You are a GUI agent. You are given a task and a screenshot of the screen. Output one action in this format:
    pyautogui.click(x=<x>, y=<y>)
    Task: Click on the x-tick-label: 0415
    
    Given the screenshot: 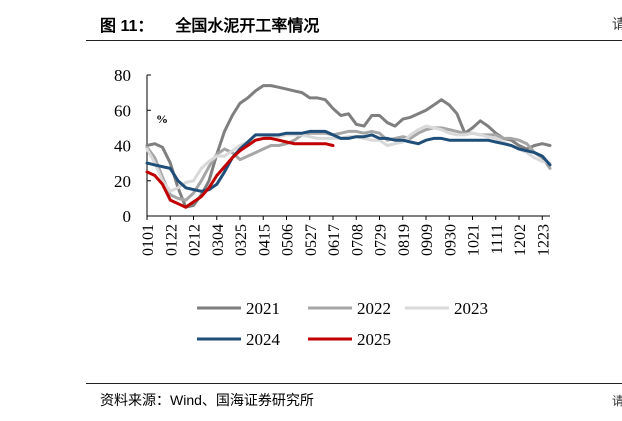 What is the action you would take?
    pyautogui.click(x=264, y=240)
    